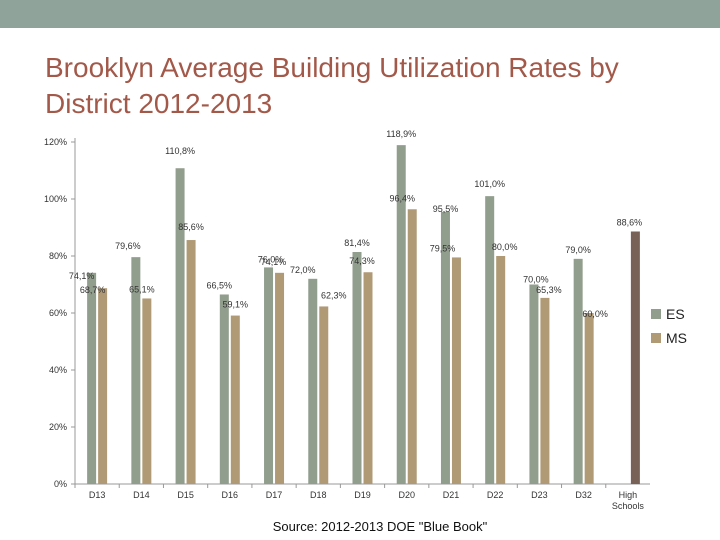 The width and height of the screenshot is (720, 540). Describe the element at coordinates (656, 338) in the screenshot. I see `legend-swatch-ms` at that location.